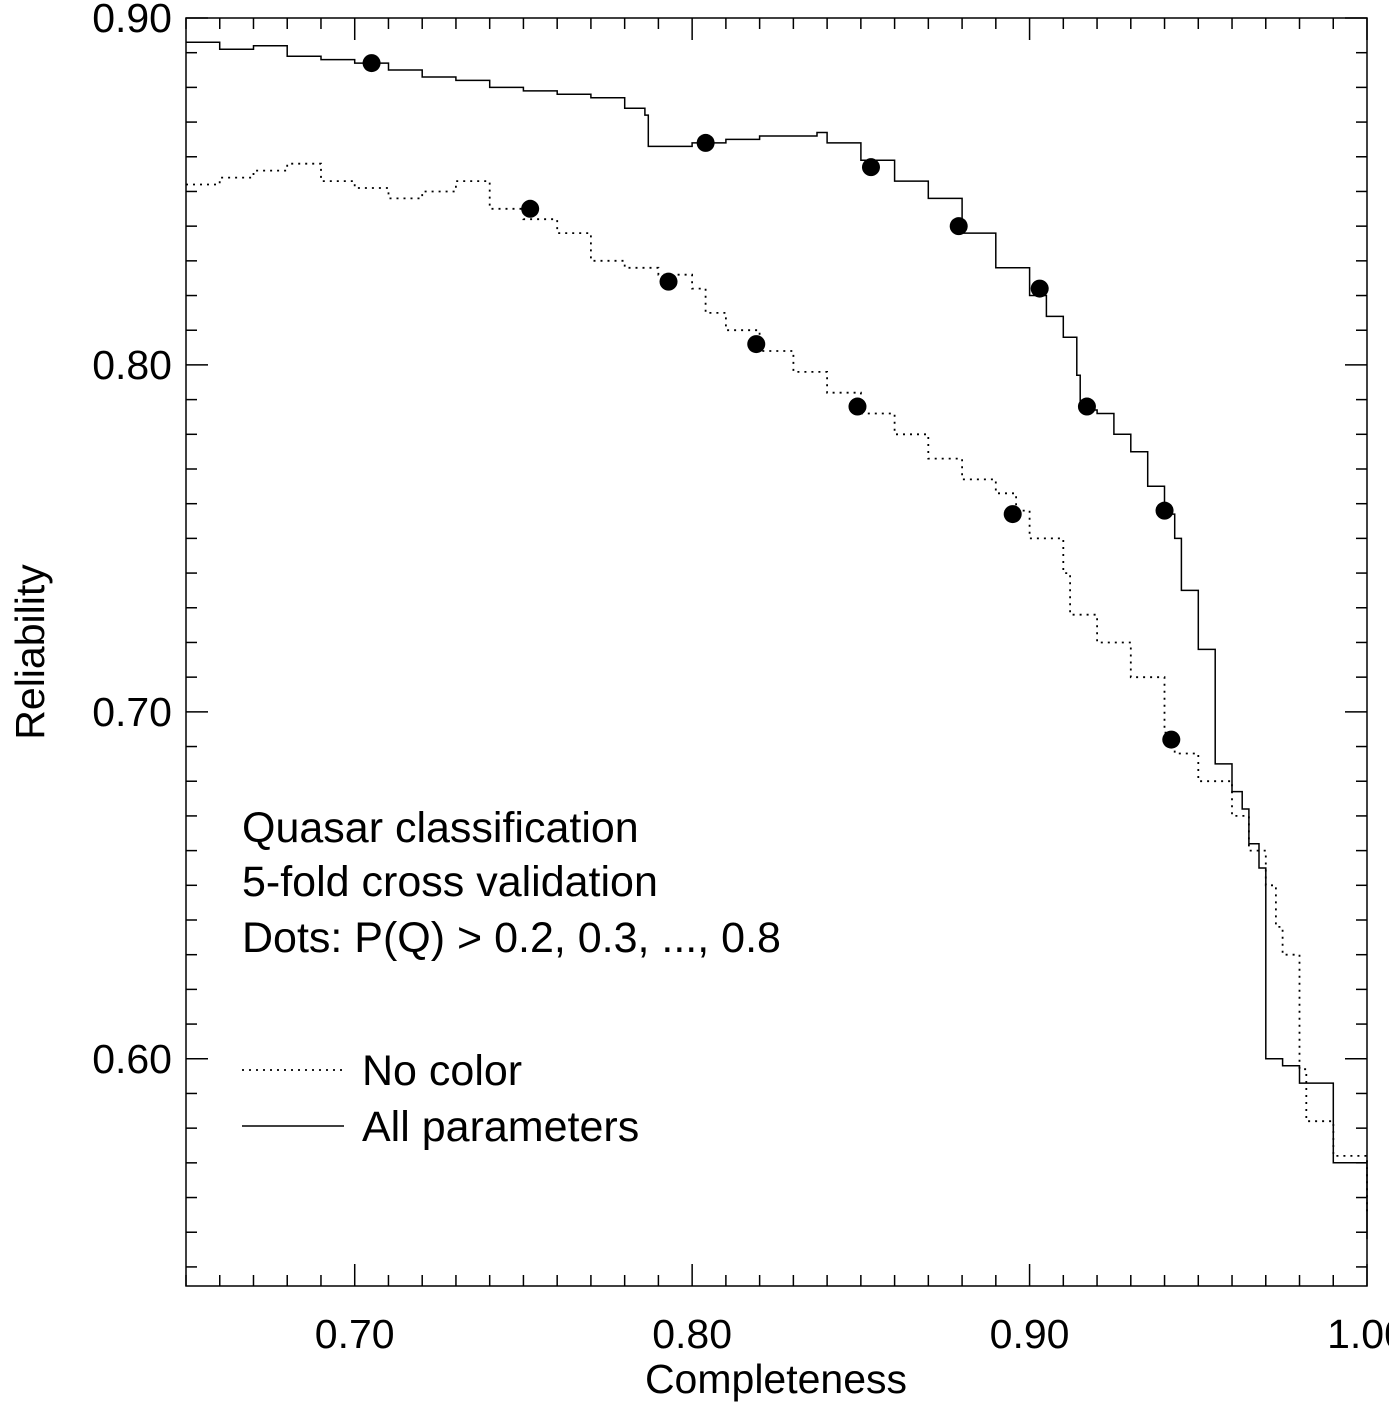 This screenshot has height=1414, width=1389. Describe the element at coordinates (30, 652) in the screenshot. I see `y-axis-label: Reliability` at that location.